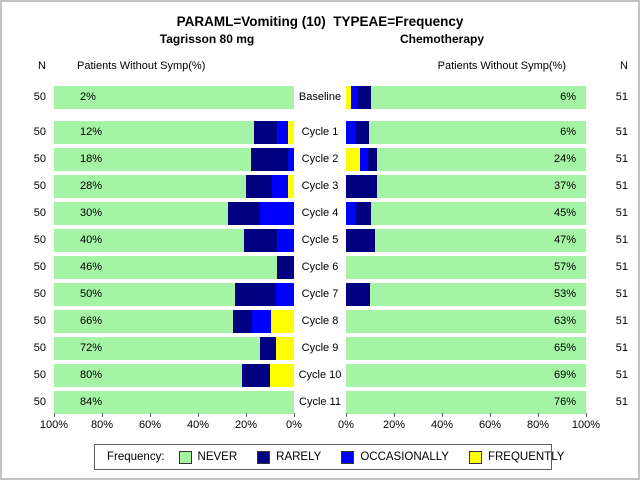  What do you see at coordinates (624, 66) in the screenshot?
I see `n-header-right: N` at bounding box center [624, 66].